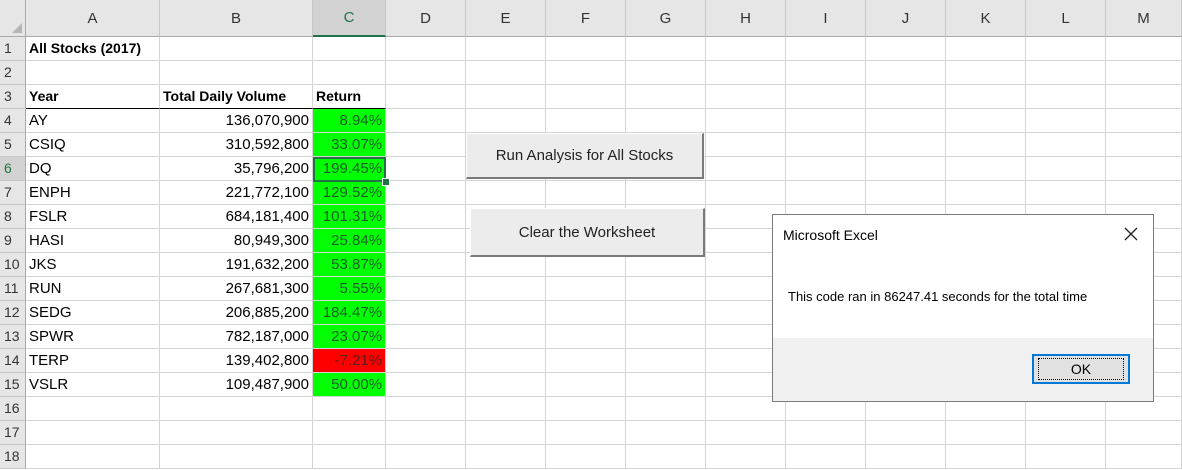  Describe the element at coordinates (746, 18) in the screenshot. I see `column-header-h: H` at that location.